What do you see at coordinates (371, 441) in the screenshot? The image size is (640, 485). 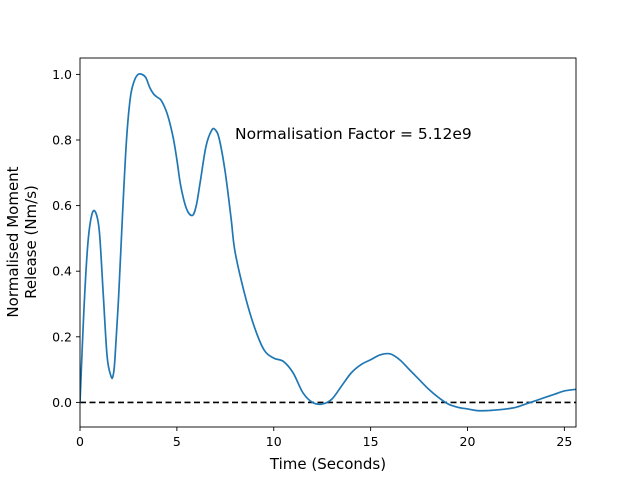 I see `x-tick-label: 15` at bounding box center [371, 441].